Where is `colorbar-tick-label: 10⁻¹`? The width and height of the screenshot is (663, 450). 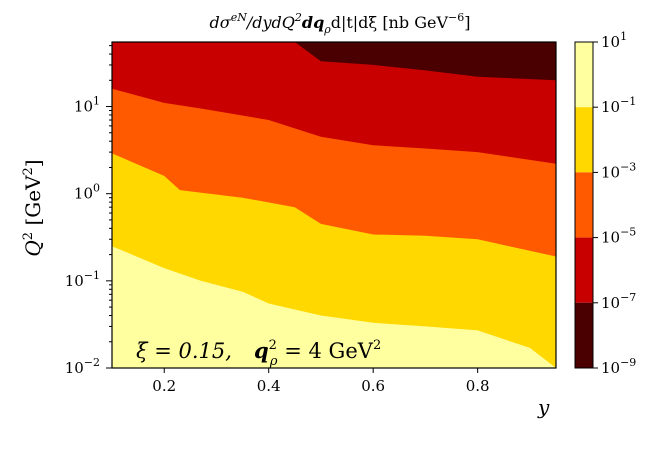
colorbar-tick-label: 10⁻¹ is located at coordinates (618, 105).